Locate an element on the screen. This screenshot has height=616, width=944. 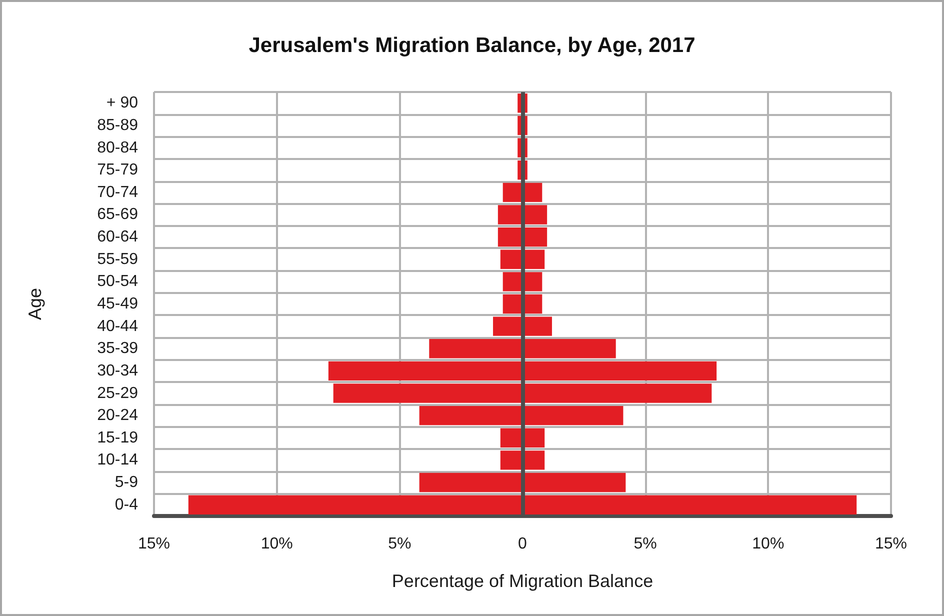
y-tick-label: + 90 is located at coordinates (122, 103).